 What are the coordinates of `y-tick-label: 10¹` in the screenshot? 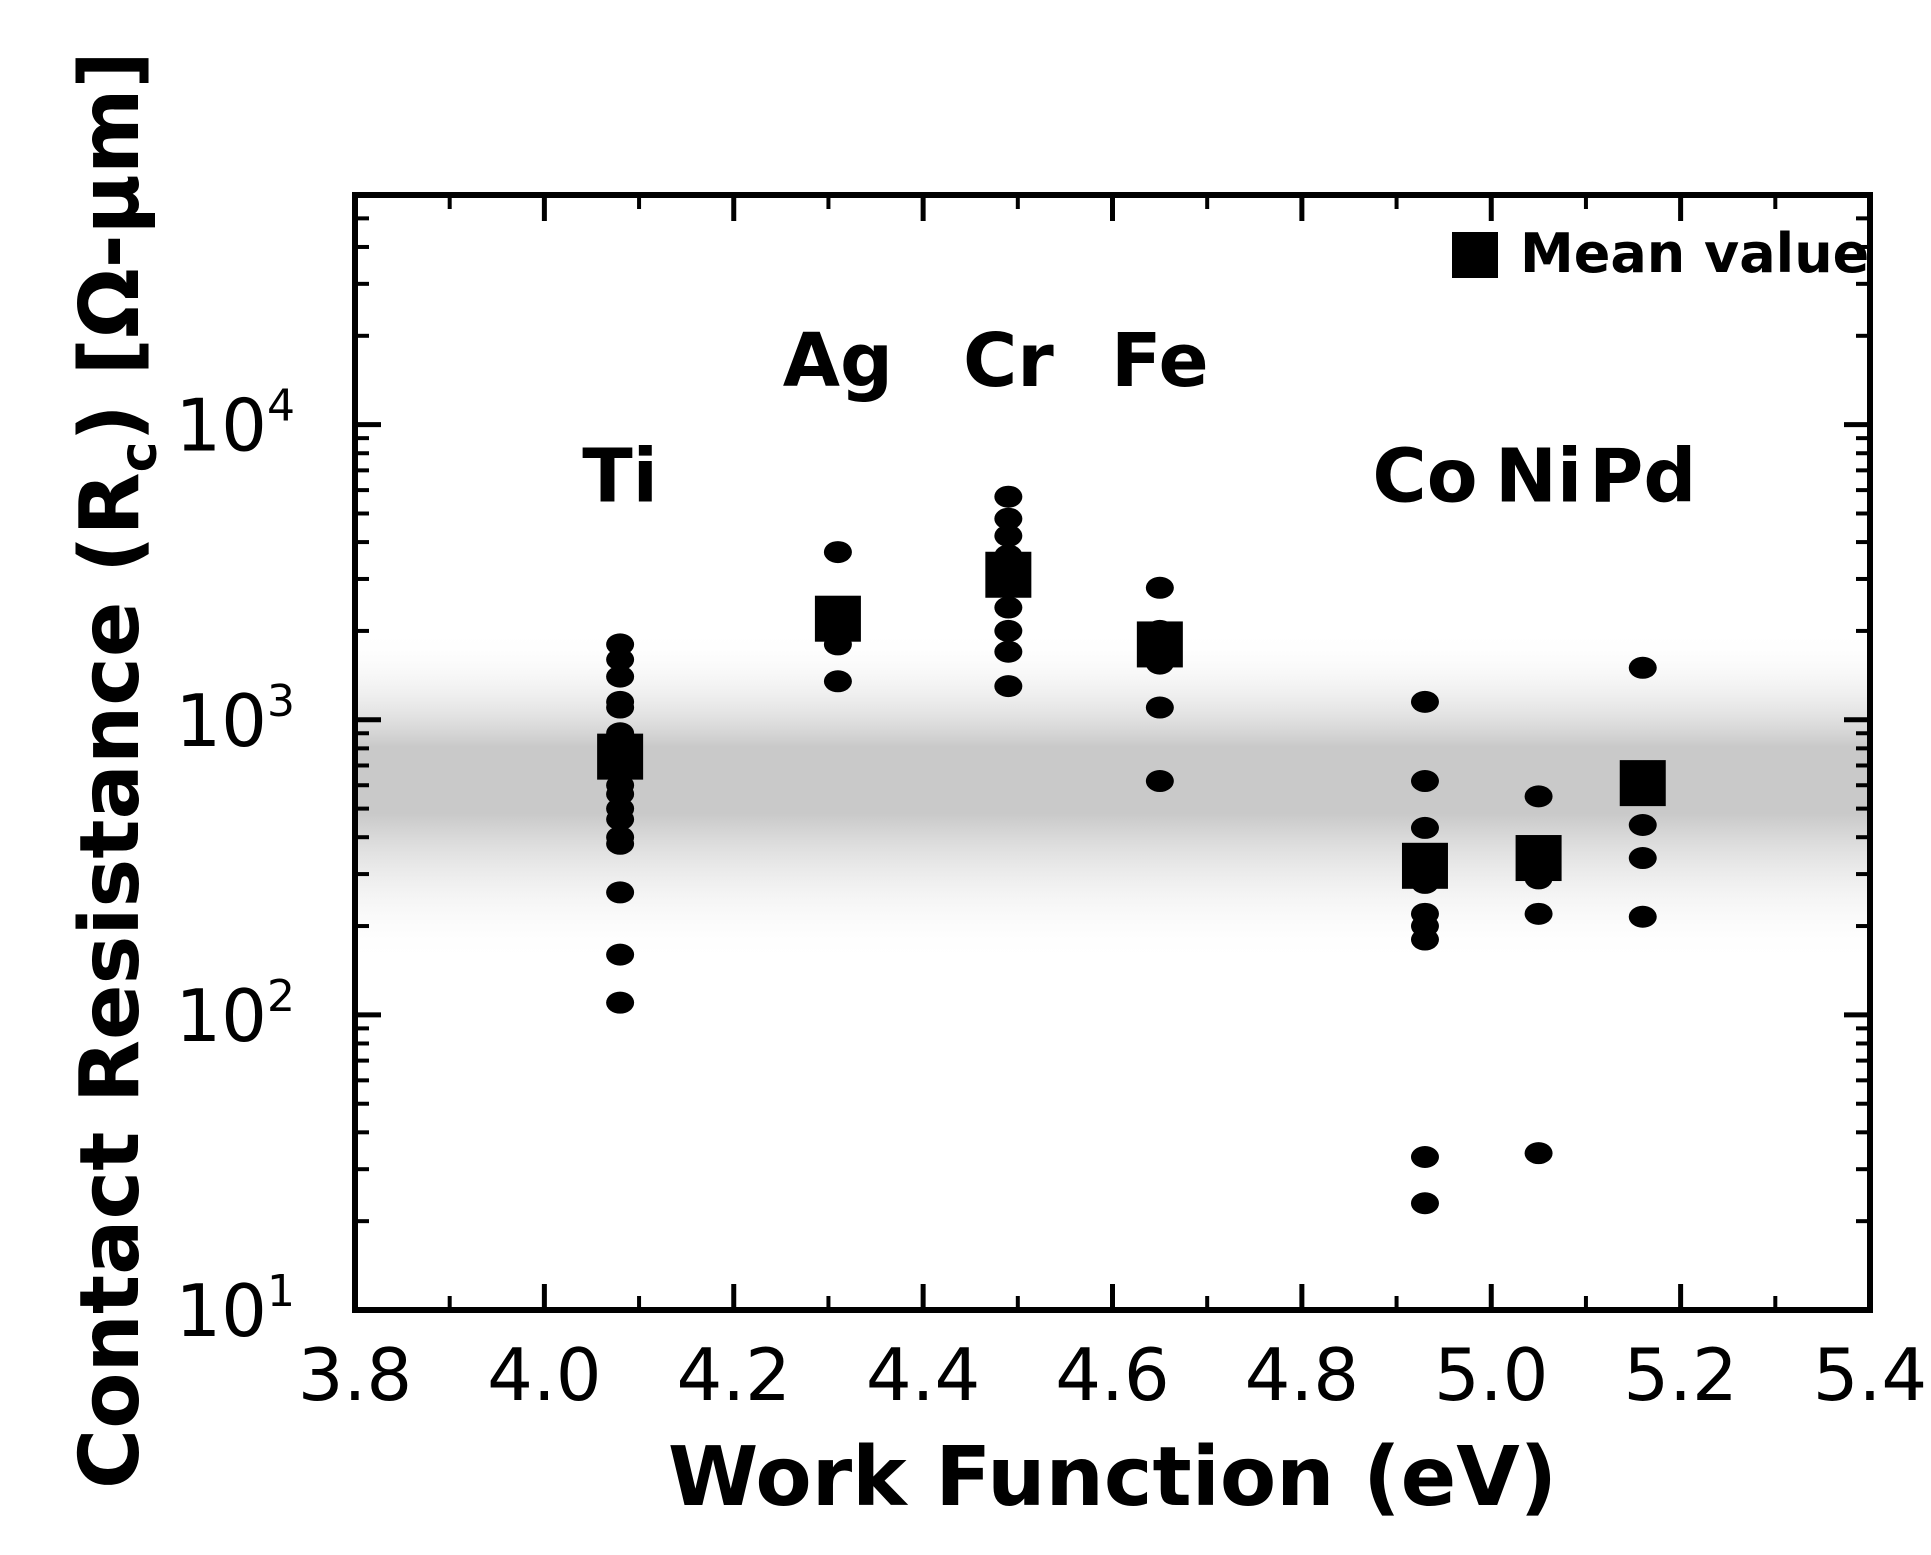 It's located at (235, 1309).